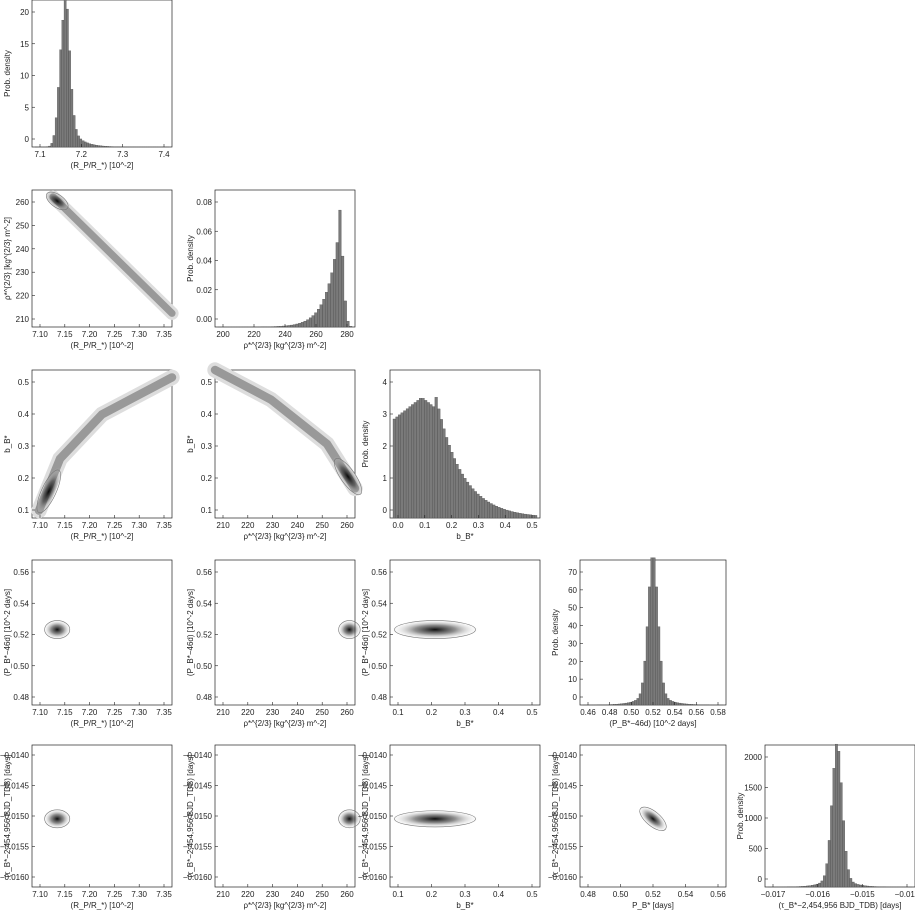 This screenshot has width=915, height=915. Describe the element at coordinates (139, 894) in the screenshot. I see `x-tick-label: 7.30` at that location.